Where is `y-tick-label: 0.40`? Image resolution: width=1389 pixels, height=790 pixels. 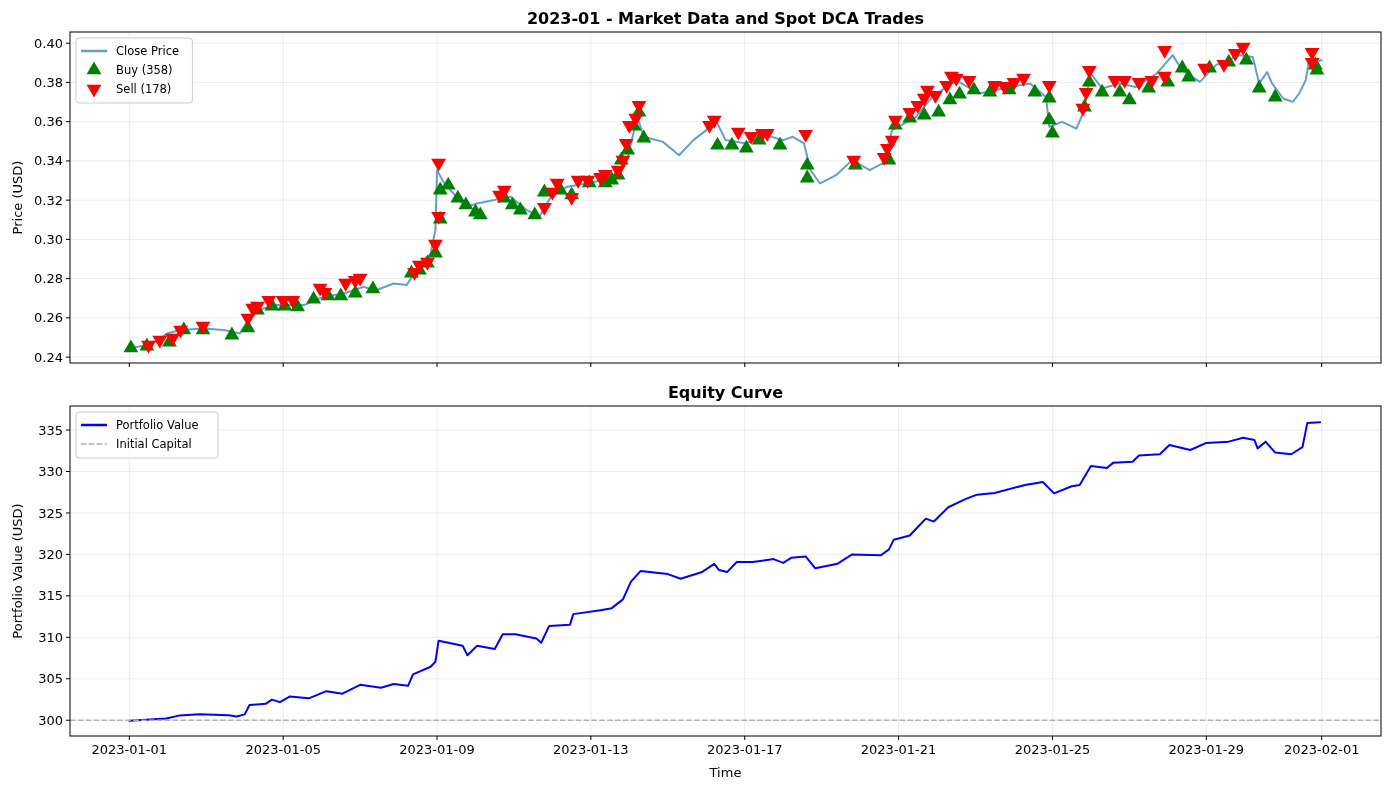
y-tick-label: 0.40 is located at coordinates (48, 43).